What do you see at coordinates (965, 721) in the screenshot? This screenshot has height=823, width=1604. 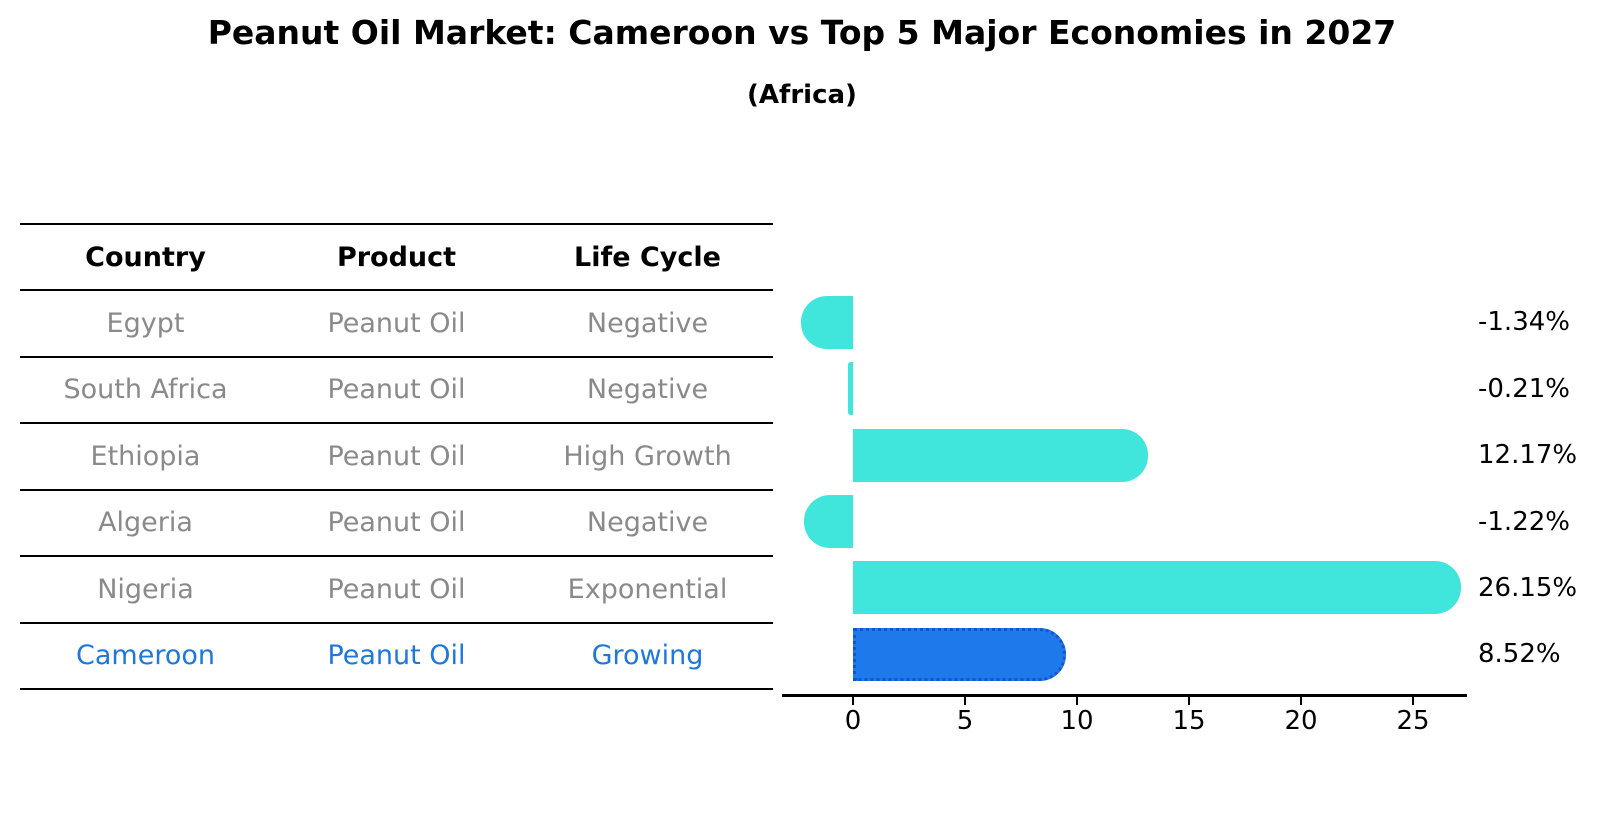 I see `x-tick-label: 5` at bounding box center [965, 721].